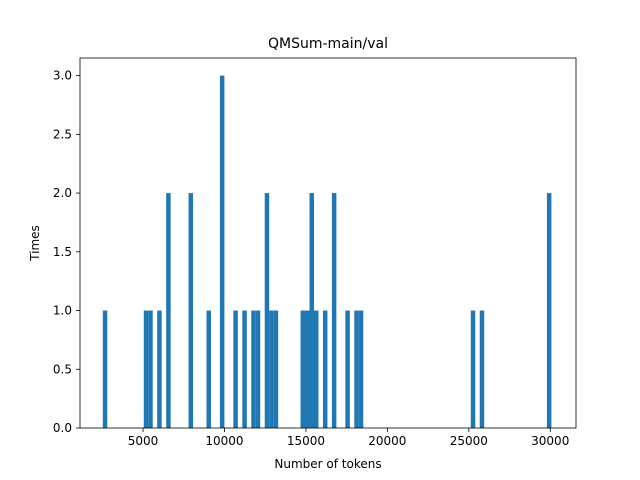  Describe the element at coordinates (224, 441) in the screenshot. I see `x-tick-label: 10000` at that location.